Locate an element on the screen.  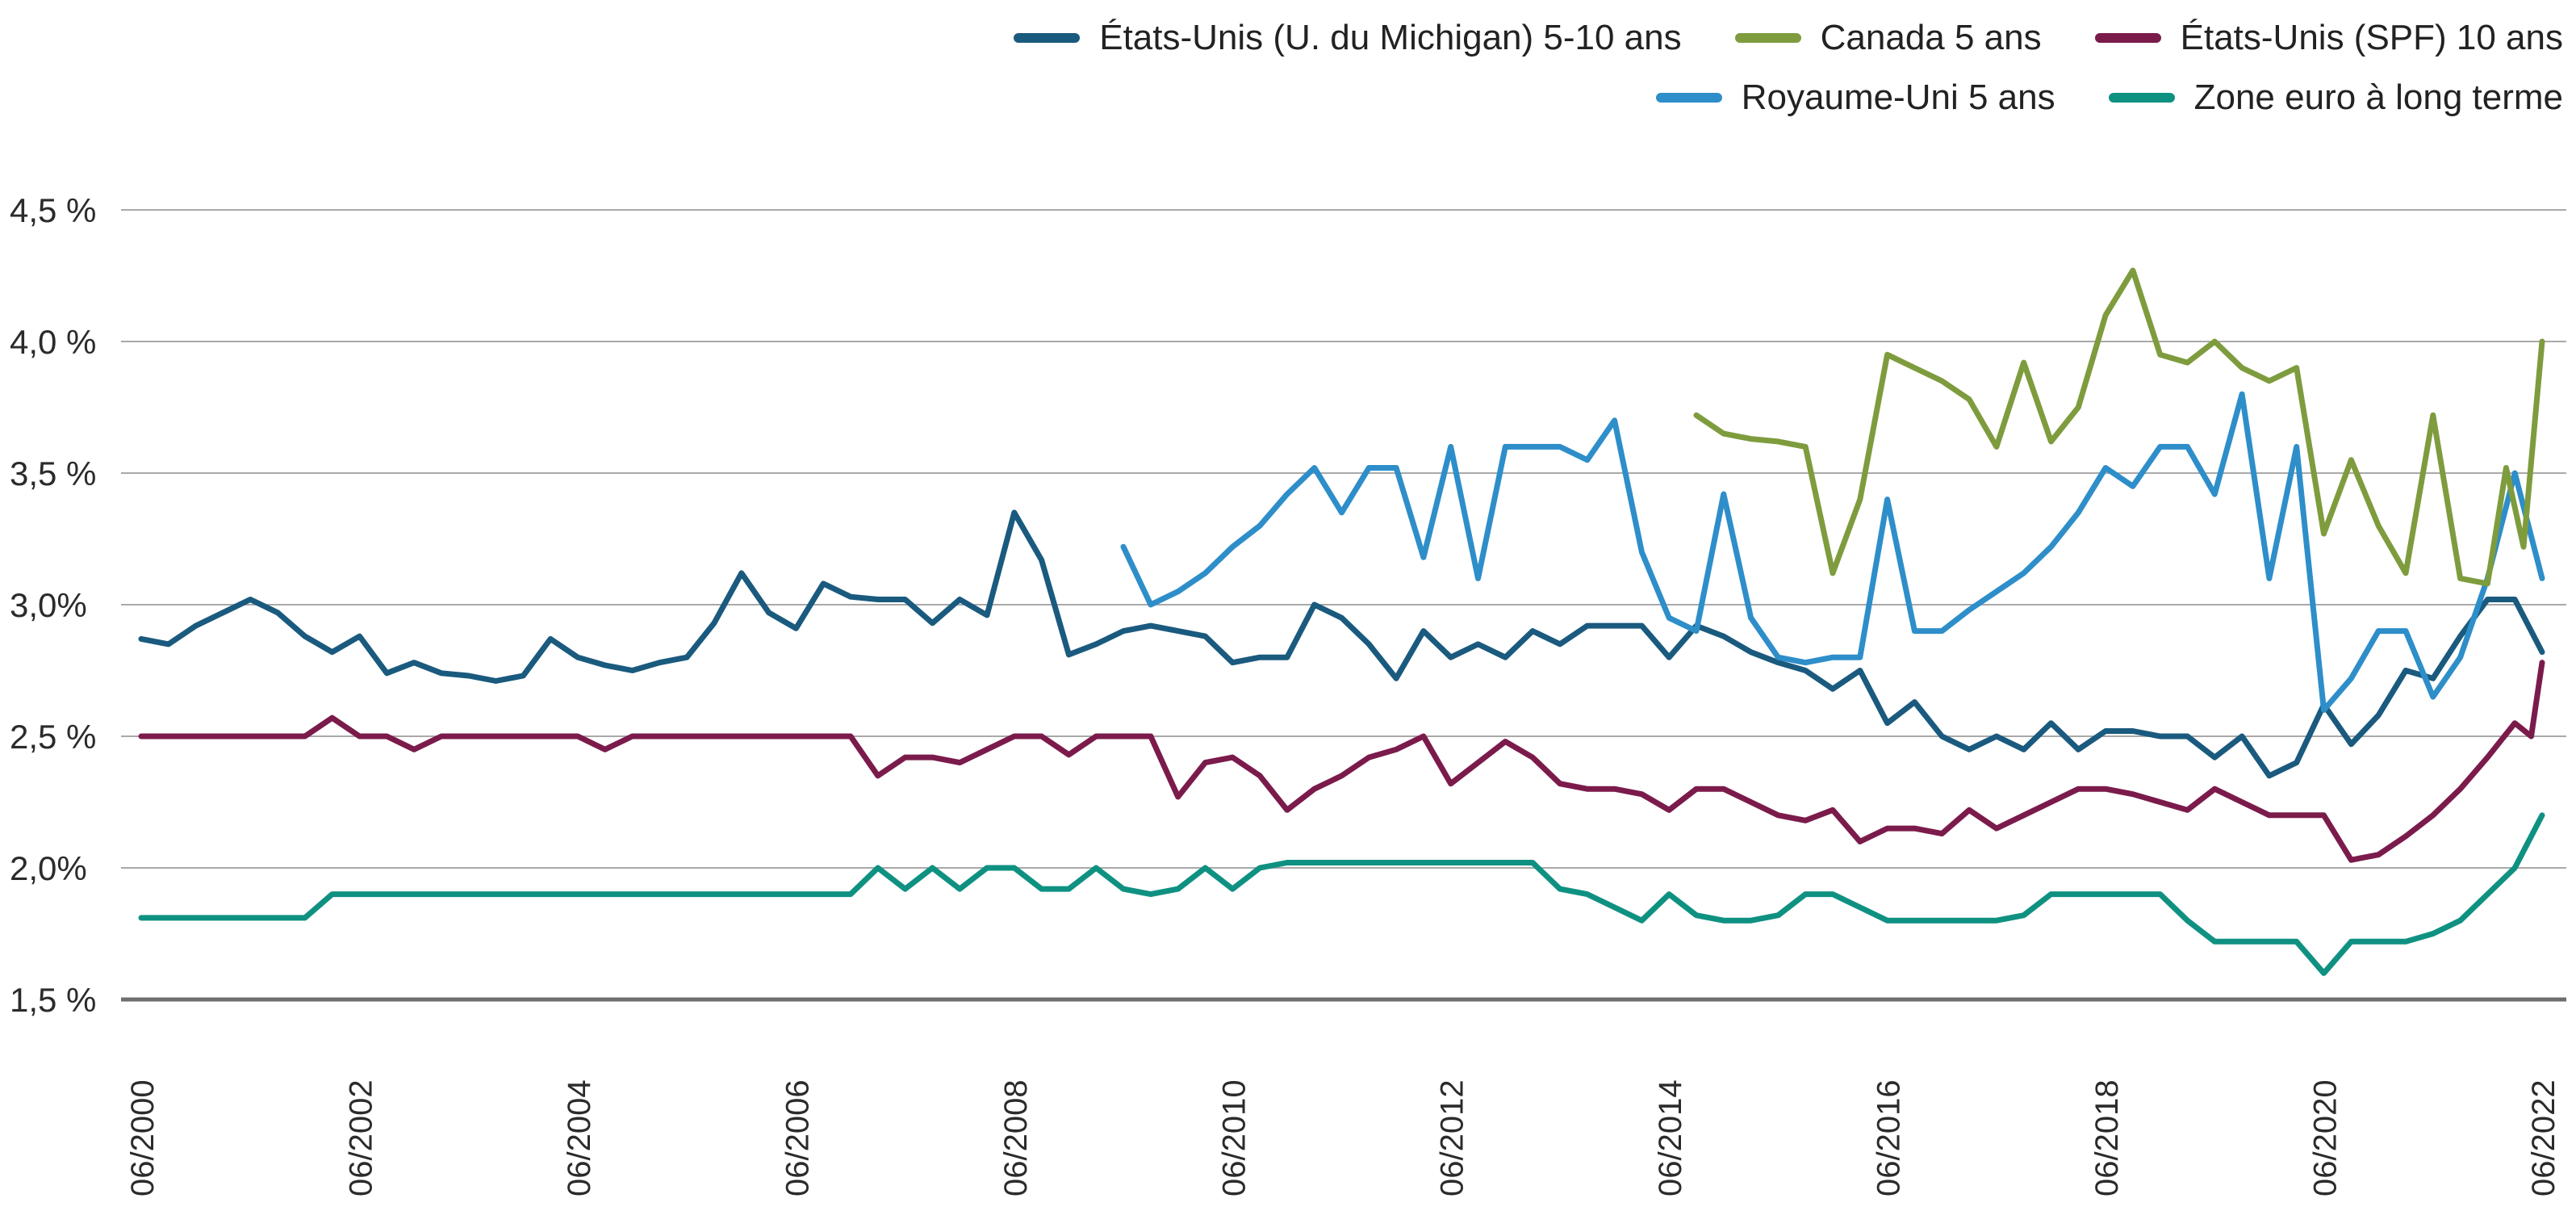
x-tick-label-06-2010: 06/2010 is located at coordinates (1234, 1137).